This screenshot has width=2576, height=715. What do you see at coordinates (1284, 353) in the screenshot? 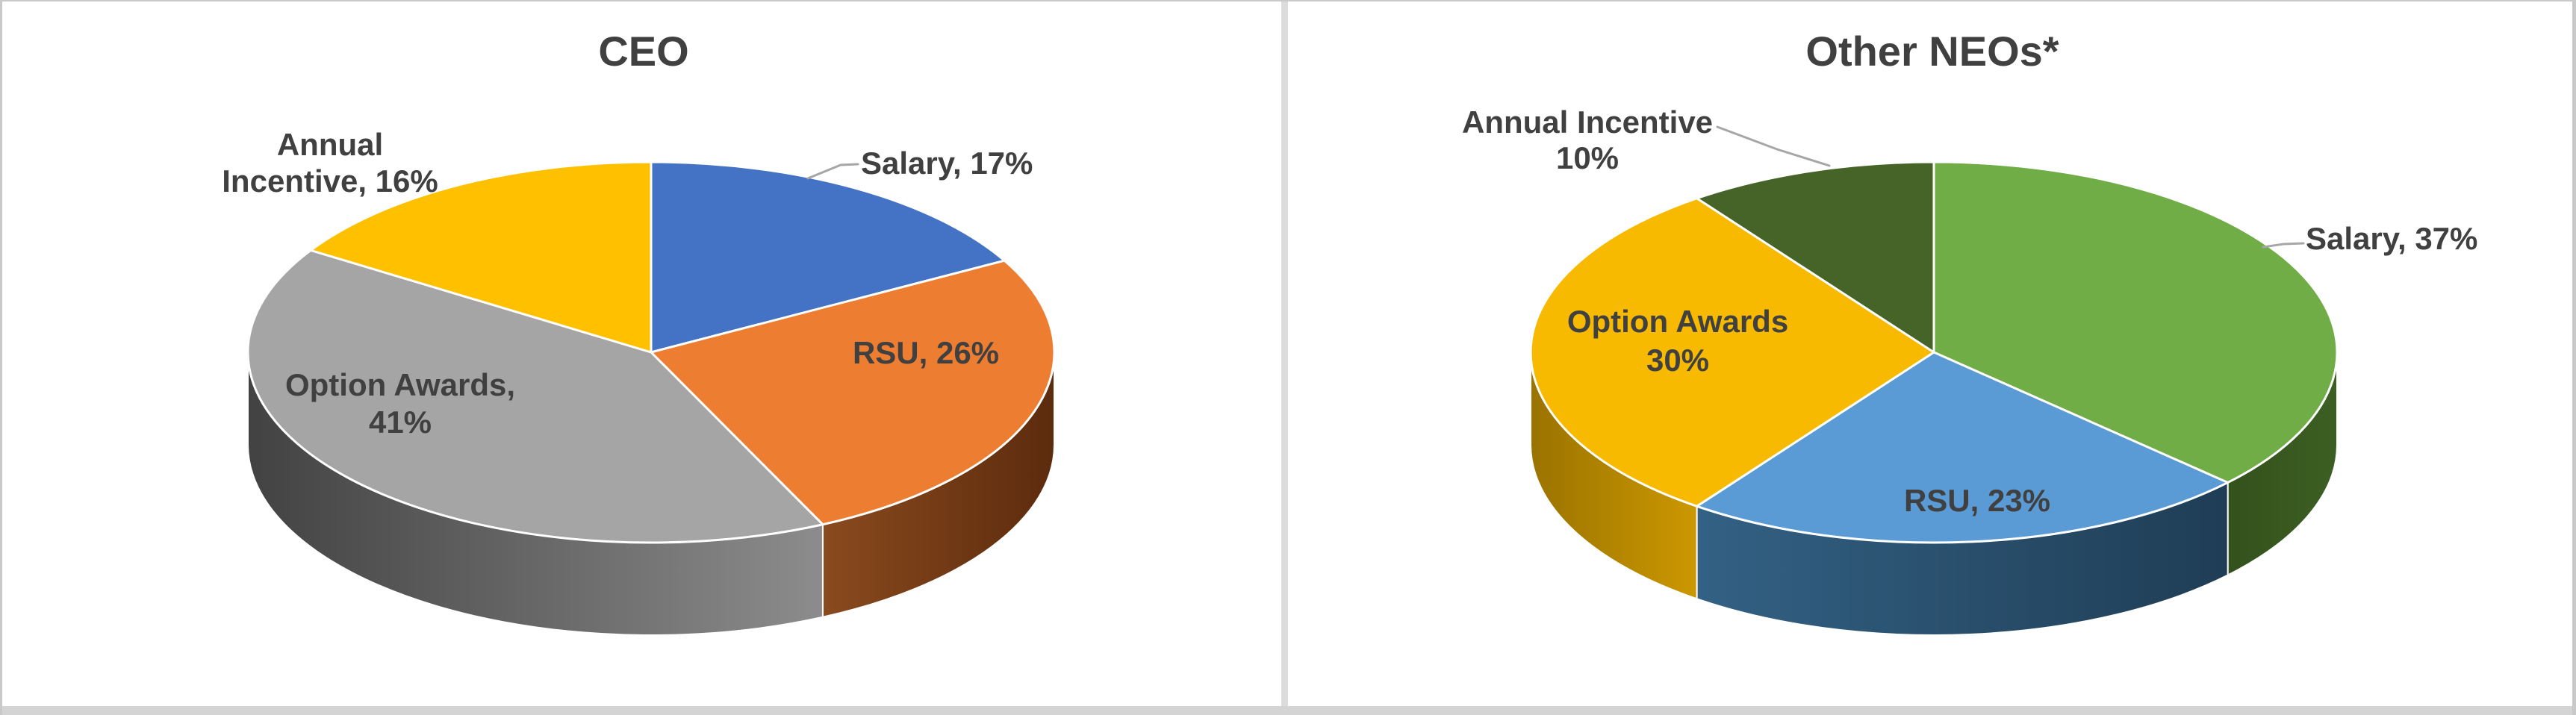
I see `panel-divider` at bounding box center [1284, 353].